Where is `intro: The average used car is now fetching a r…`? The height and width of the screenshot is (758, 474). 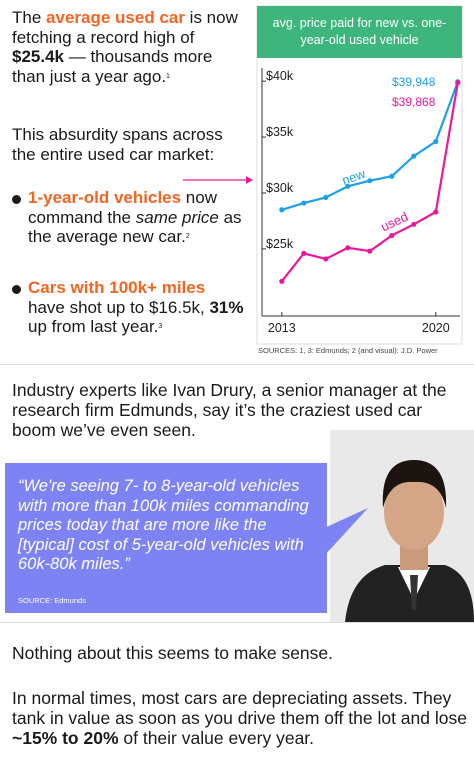
intro: The average used car is now fetching a r… is located at coordinates (130, 47).